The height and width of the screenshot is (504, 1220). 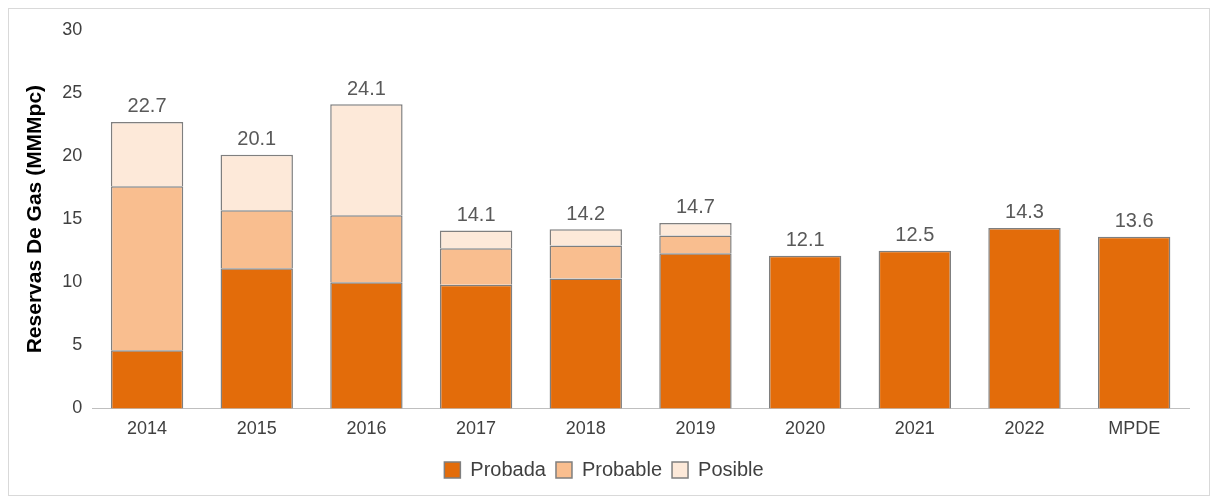 What do you see at coordinates (586, 212) in the screenshot?
I see `total-label: 14.2` at bounding box center [586, 212].